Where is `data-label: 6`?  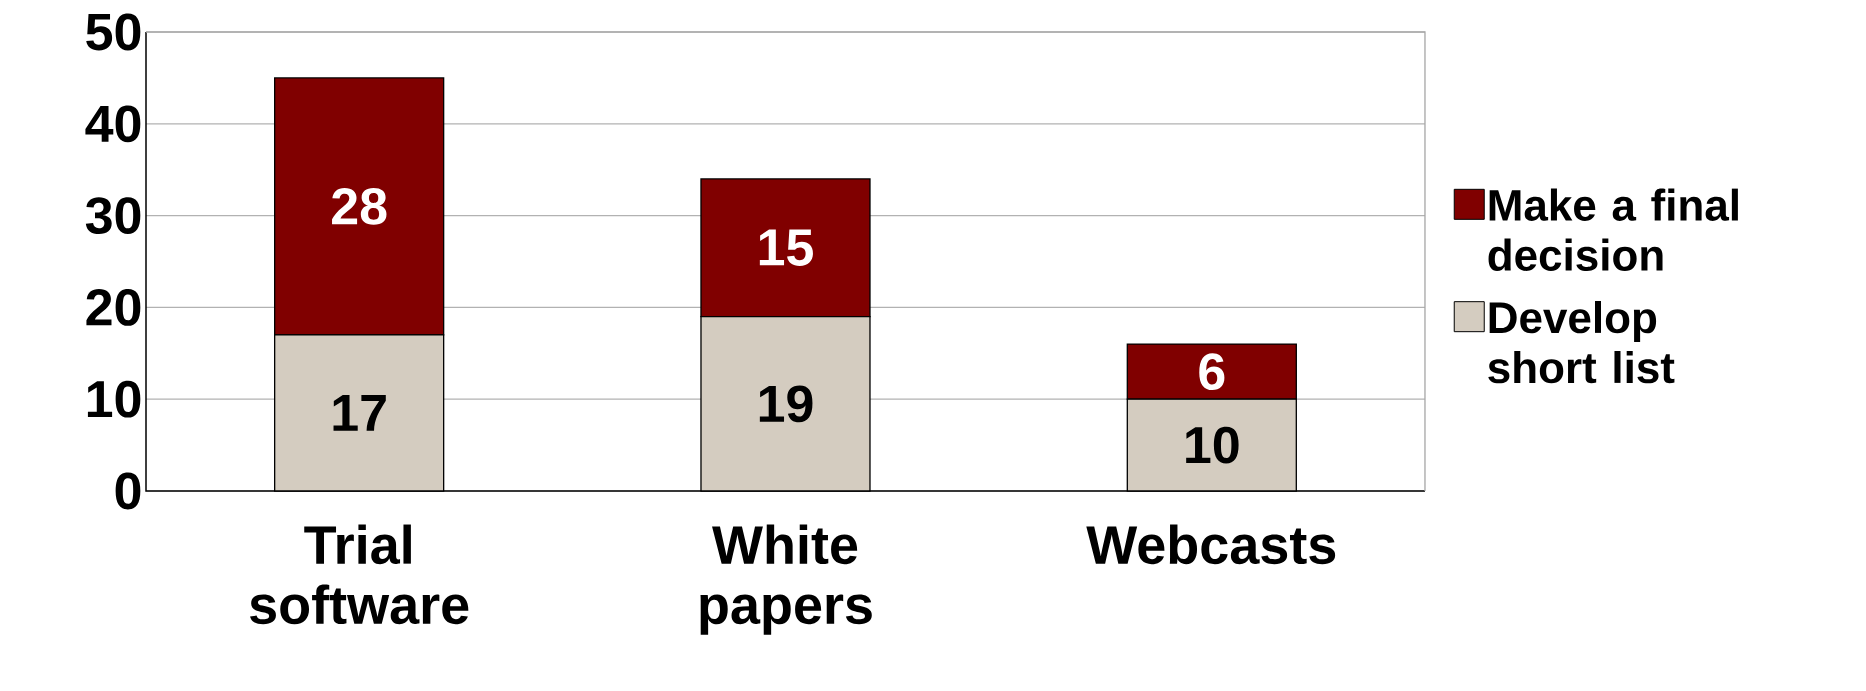
data-label: 6 is located at coordinates (1212, 372).